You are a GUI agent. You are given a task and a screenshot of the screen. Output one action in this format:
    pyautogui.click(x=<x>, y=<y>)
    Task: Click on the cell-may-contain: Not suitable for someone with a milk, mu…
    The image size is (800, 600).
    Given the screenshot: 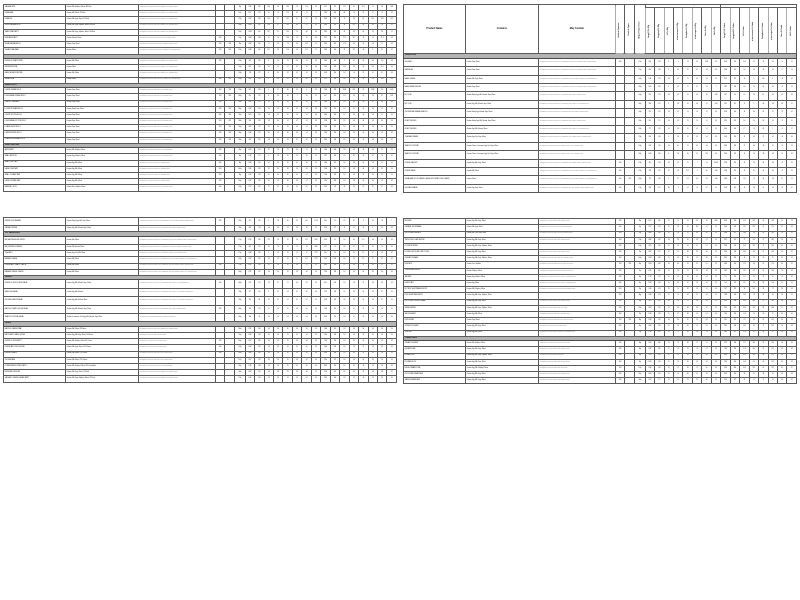 What is the action you would take?
    pyautogui.click(x=576, y=146)
    